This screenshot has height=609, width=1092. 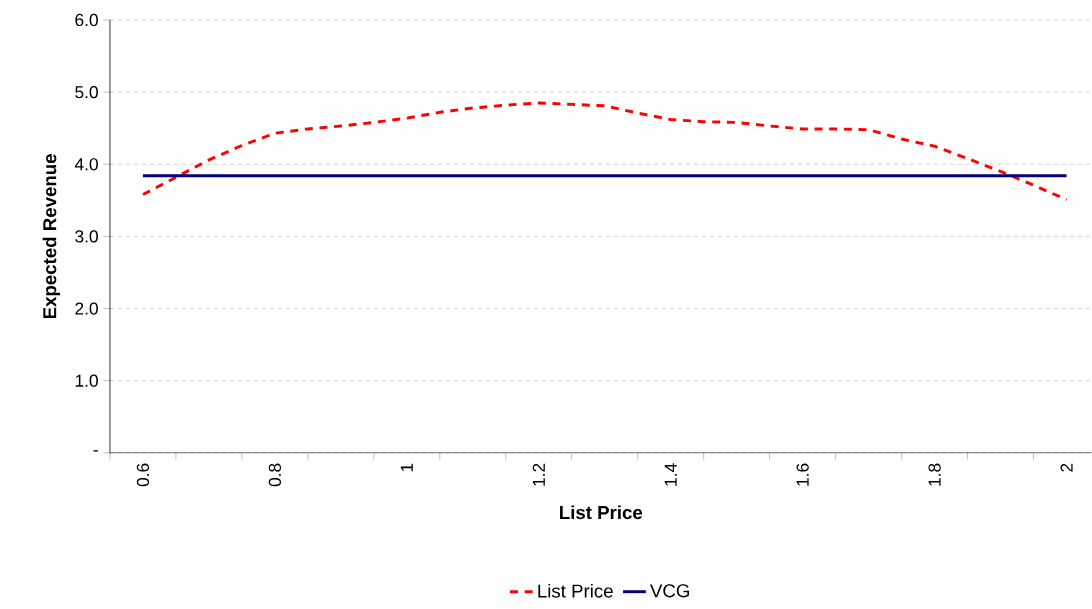 What do you see at coordinates (406, 467) in the screenshot?
I see `x-tick-label: 1` at bounding box center [406, 467].